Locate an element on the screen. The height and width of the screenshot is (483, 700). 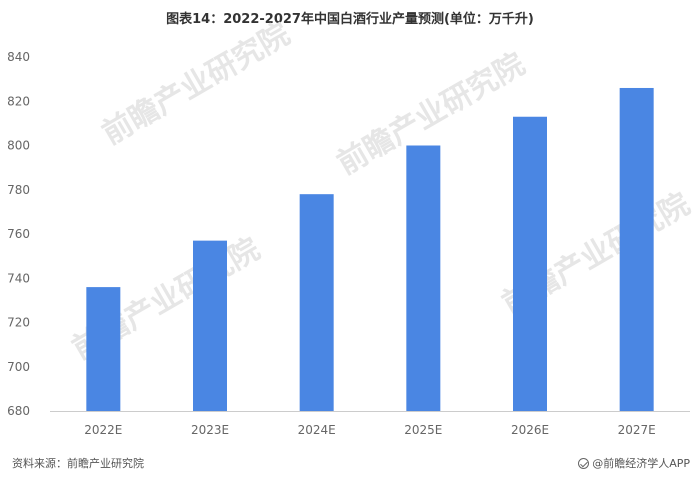
x-axis: 2022E 2023E 2024E 2025E 2026E 2027E is located at coordinates (370, 424).